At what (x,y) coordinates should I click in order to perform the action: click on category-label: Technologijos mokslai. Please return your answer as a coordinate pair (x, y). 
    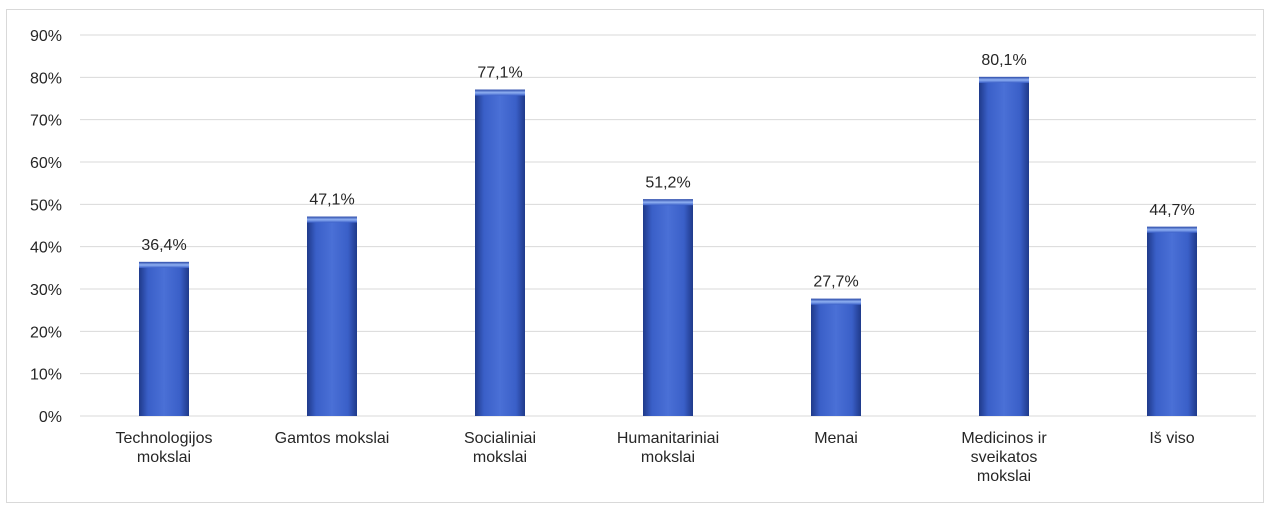
    Looking at the image, I should click on (164, 448).